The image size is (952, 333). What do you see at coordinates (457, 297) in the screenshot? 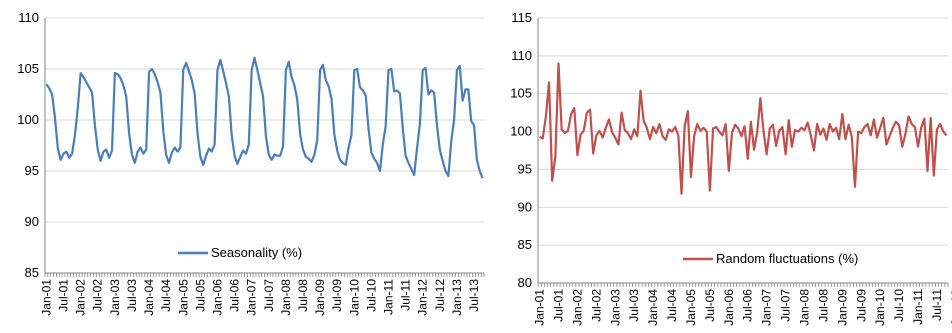
I see `x-tick-label: Jan-13` at bounding box center [457, 297].